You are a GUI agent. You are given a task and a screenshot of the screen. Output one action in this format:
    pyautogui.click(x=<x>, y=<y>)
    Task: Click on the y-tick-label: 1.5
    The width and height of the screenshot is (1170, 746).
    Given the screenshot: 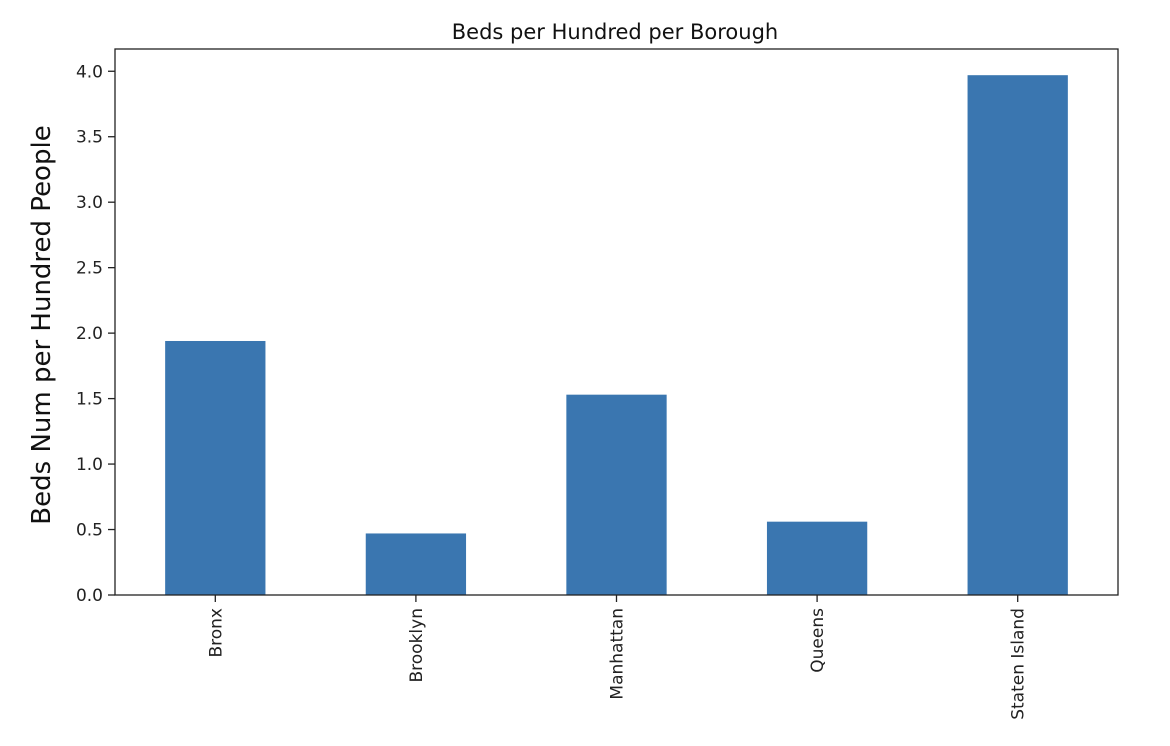 What is the action you would take?
    pyautogui.click(x=89, y=400)
    